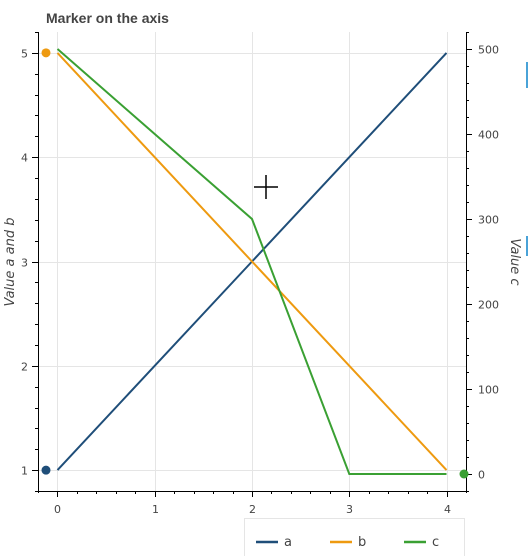 The image size is (528, 556). What do you see at coordinates (488, 220) in the screenshot?
I see `y2-tick-label: 300` at bounding box center [488, 220].